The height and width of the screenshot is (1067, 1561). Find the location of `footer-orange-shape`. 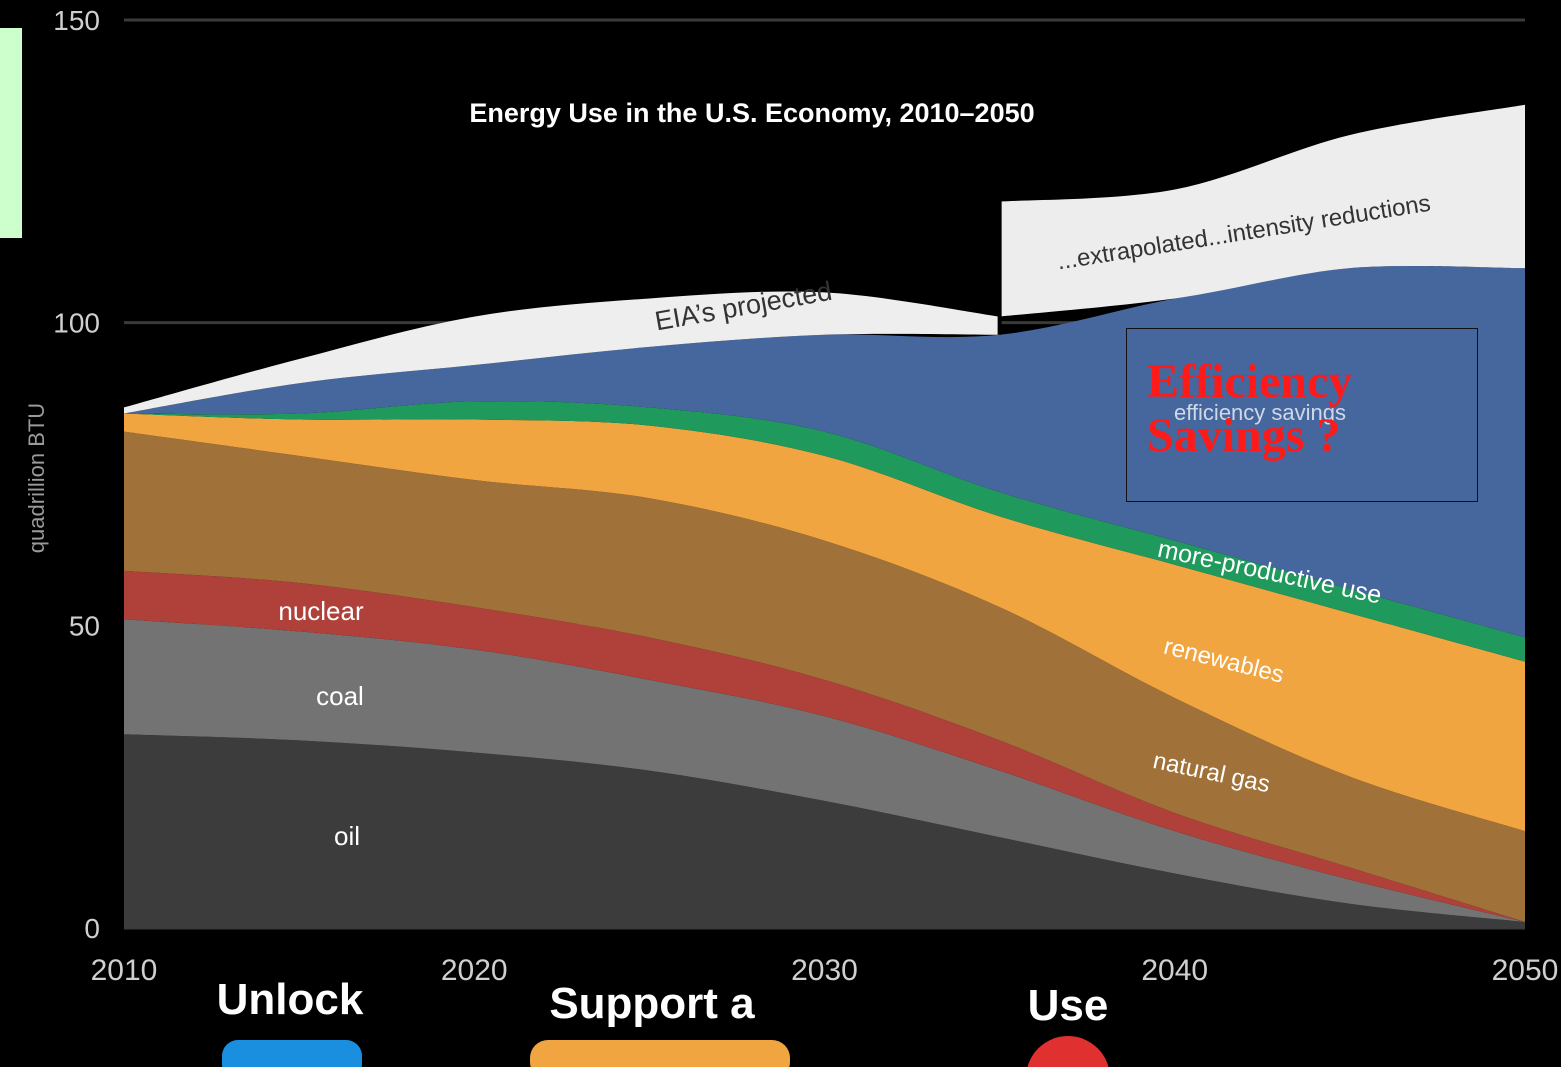

footer-orange-shape is located at coordinates (660, 1053).